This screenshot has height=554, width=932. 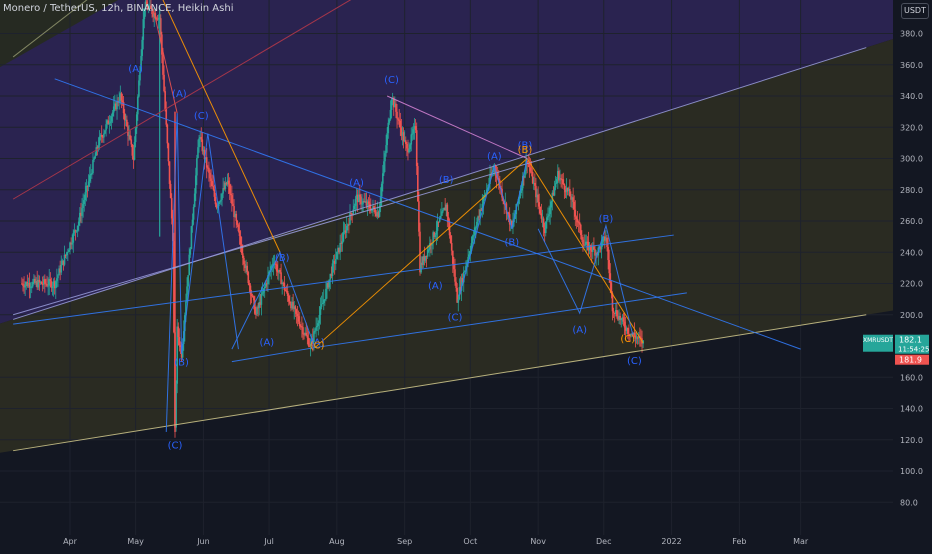 I want to click on price-tick-label: 320.0, so click(x=911, y=127).